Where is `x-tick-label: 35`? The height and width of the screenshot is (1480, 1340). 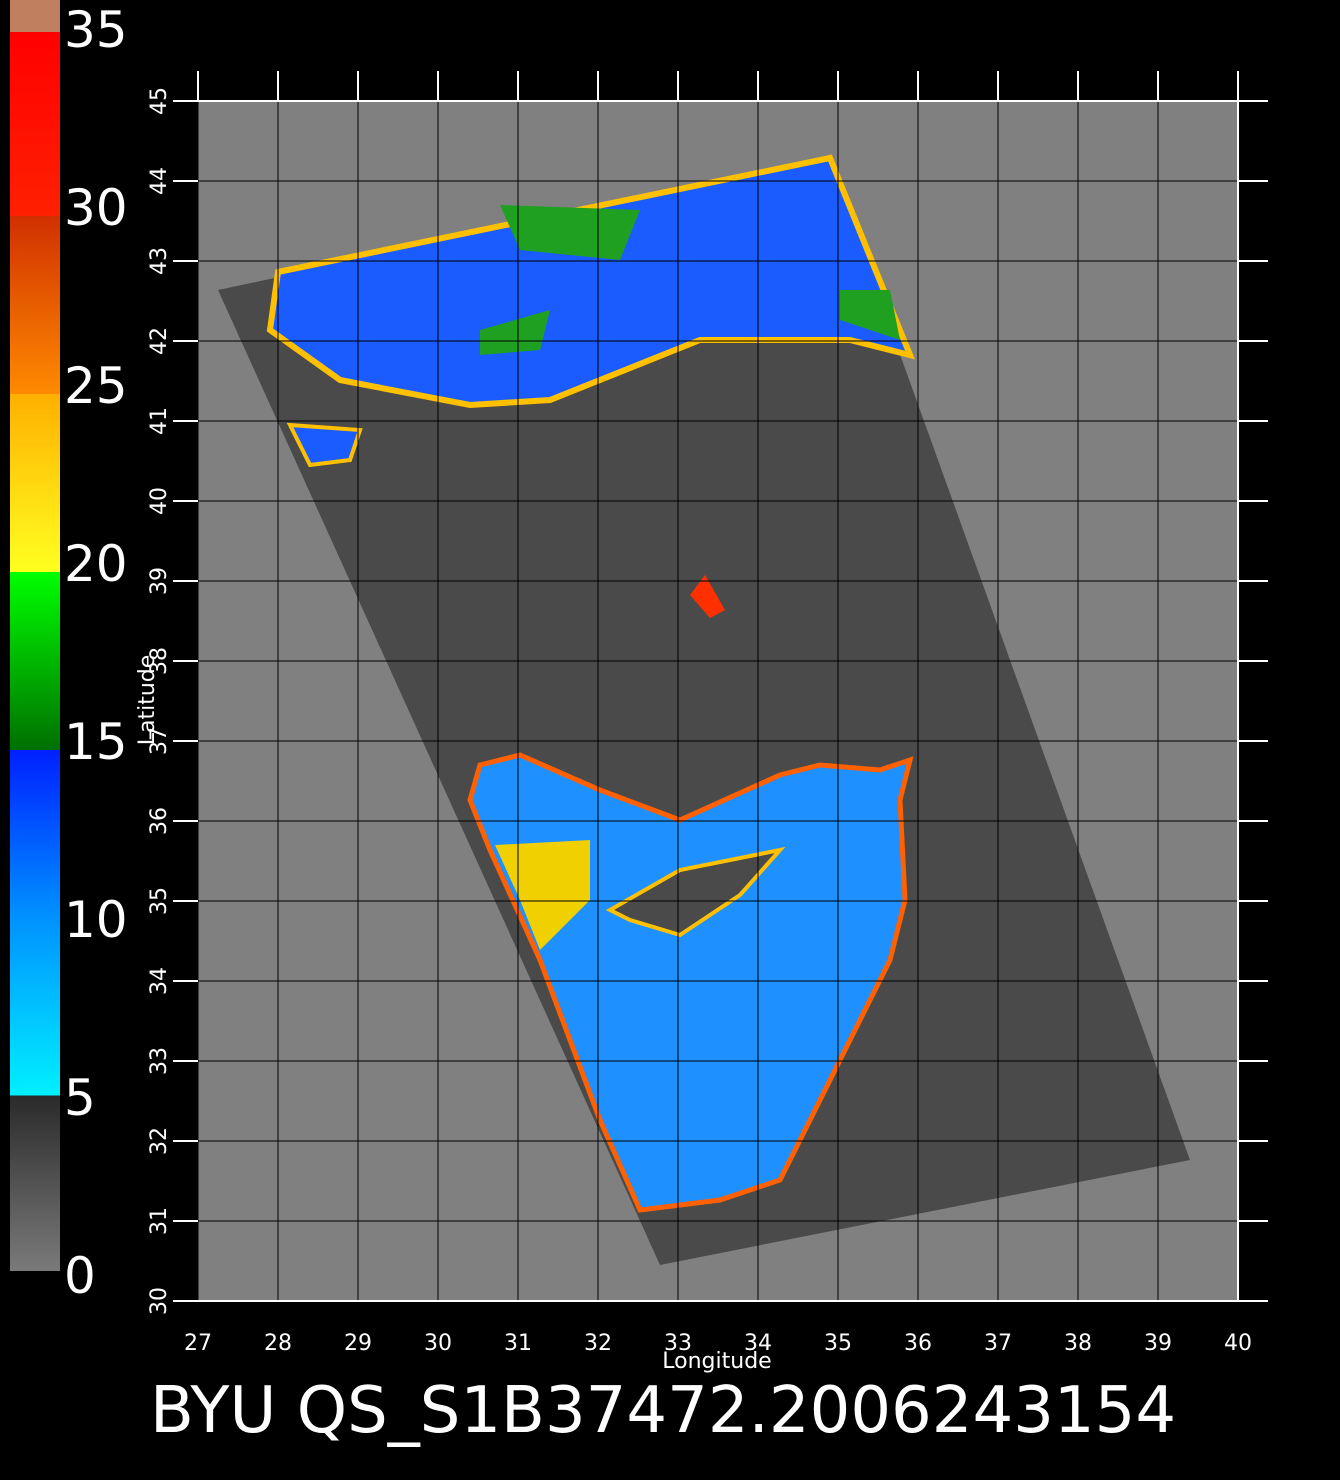
x-tick-label: 35 is located at coordinates (838, 1343).